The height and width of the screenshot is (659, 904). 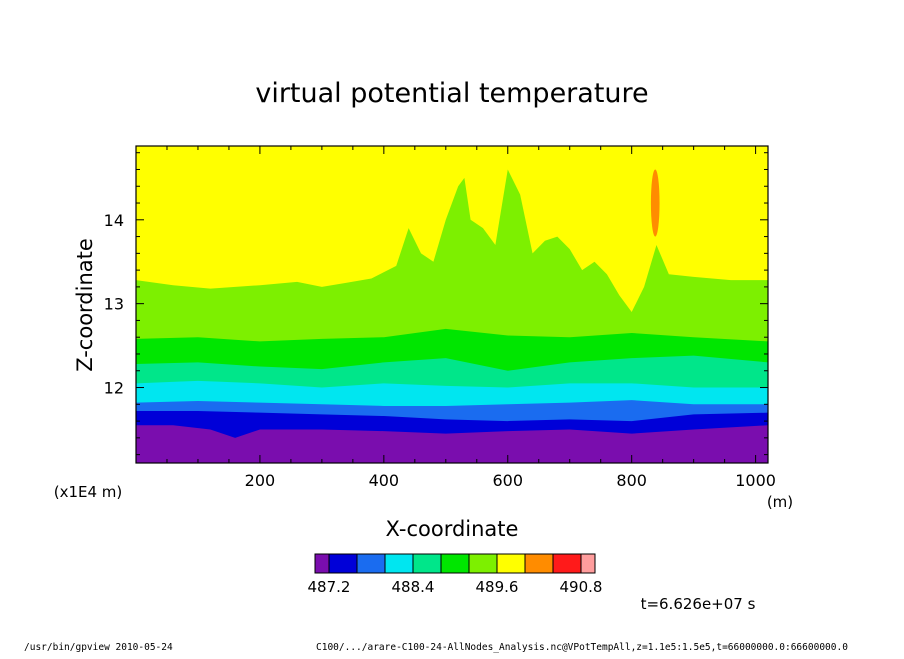 I want to click on x-axis-unit: (m), so click(x=780, y=502).